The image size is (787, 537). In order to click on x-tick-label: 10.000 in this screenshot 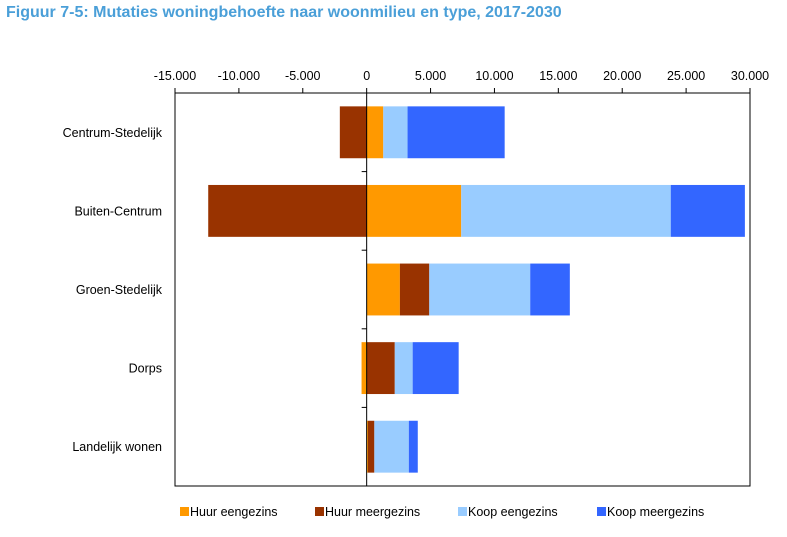, I will do `click(494, 76)`.